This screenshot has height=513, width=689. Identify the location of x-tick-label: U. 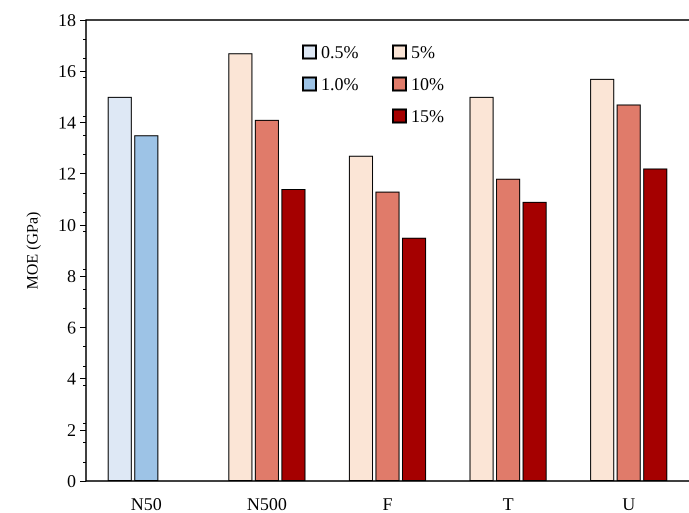
(629, 503).